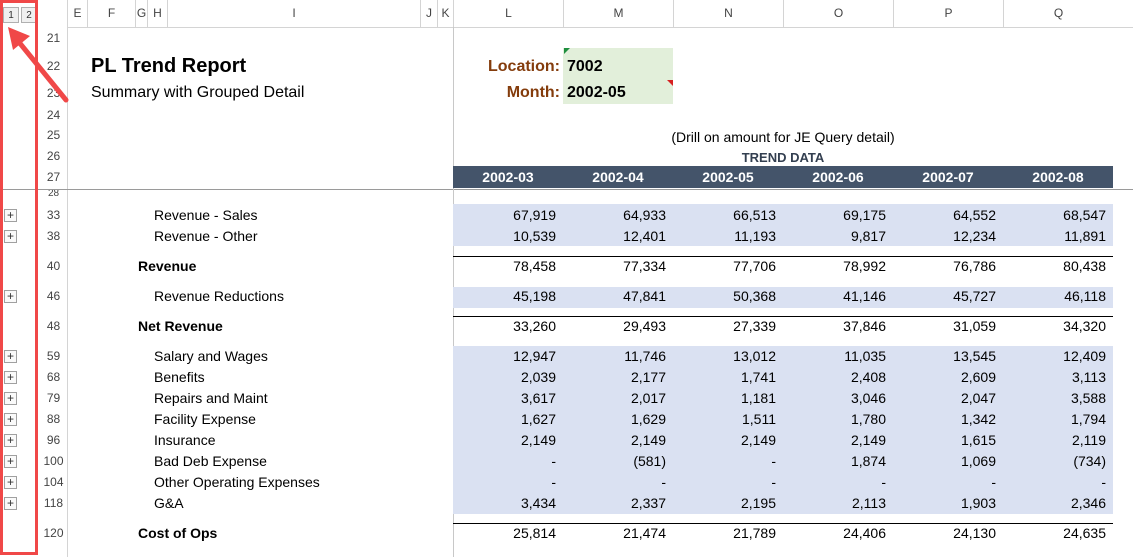 This screenshot has width=1133, height=557. What do you see at coordinates (974, 215) in the screenshot?
I see `amount-cell: 64,552` at bounding box center [974, 215].